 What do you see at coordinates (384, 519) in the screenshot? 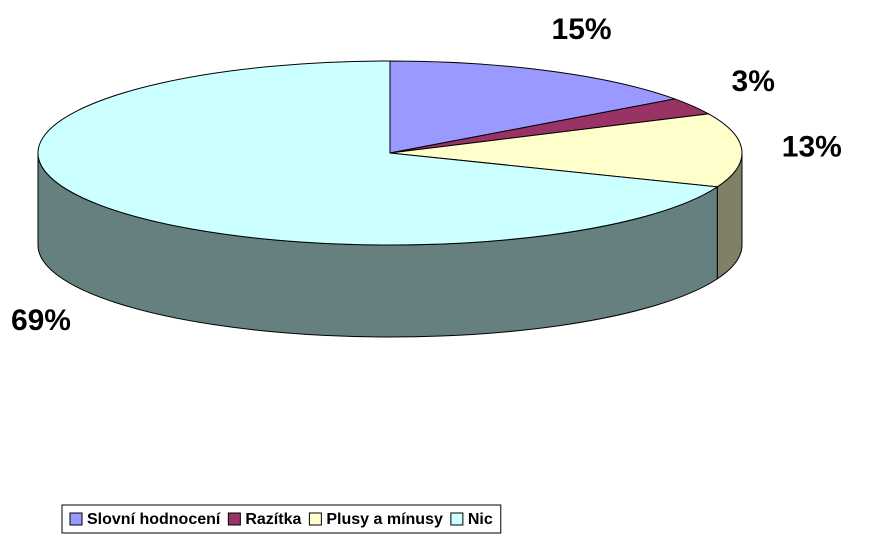
I see `legend-label: Plusy a mínusy` at bounding box center [384, 519].